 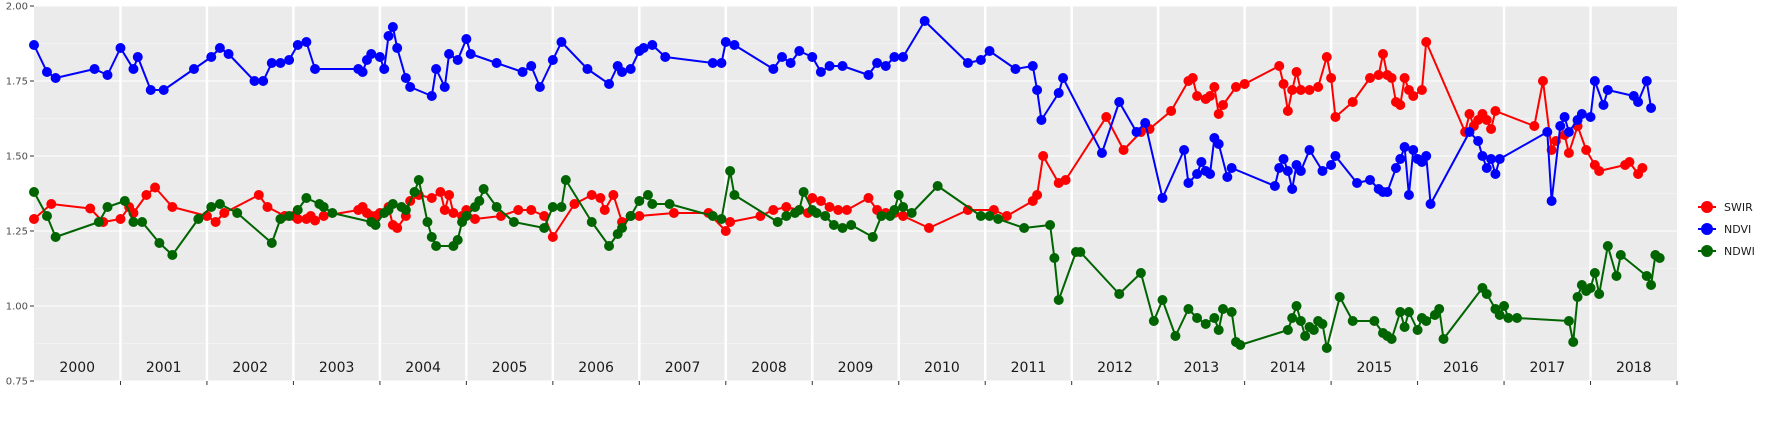 I want to click on year-label: 2009, so click(x=856, y=368).